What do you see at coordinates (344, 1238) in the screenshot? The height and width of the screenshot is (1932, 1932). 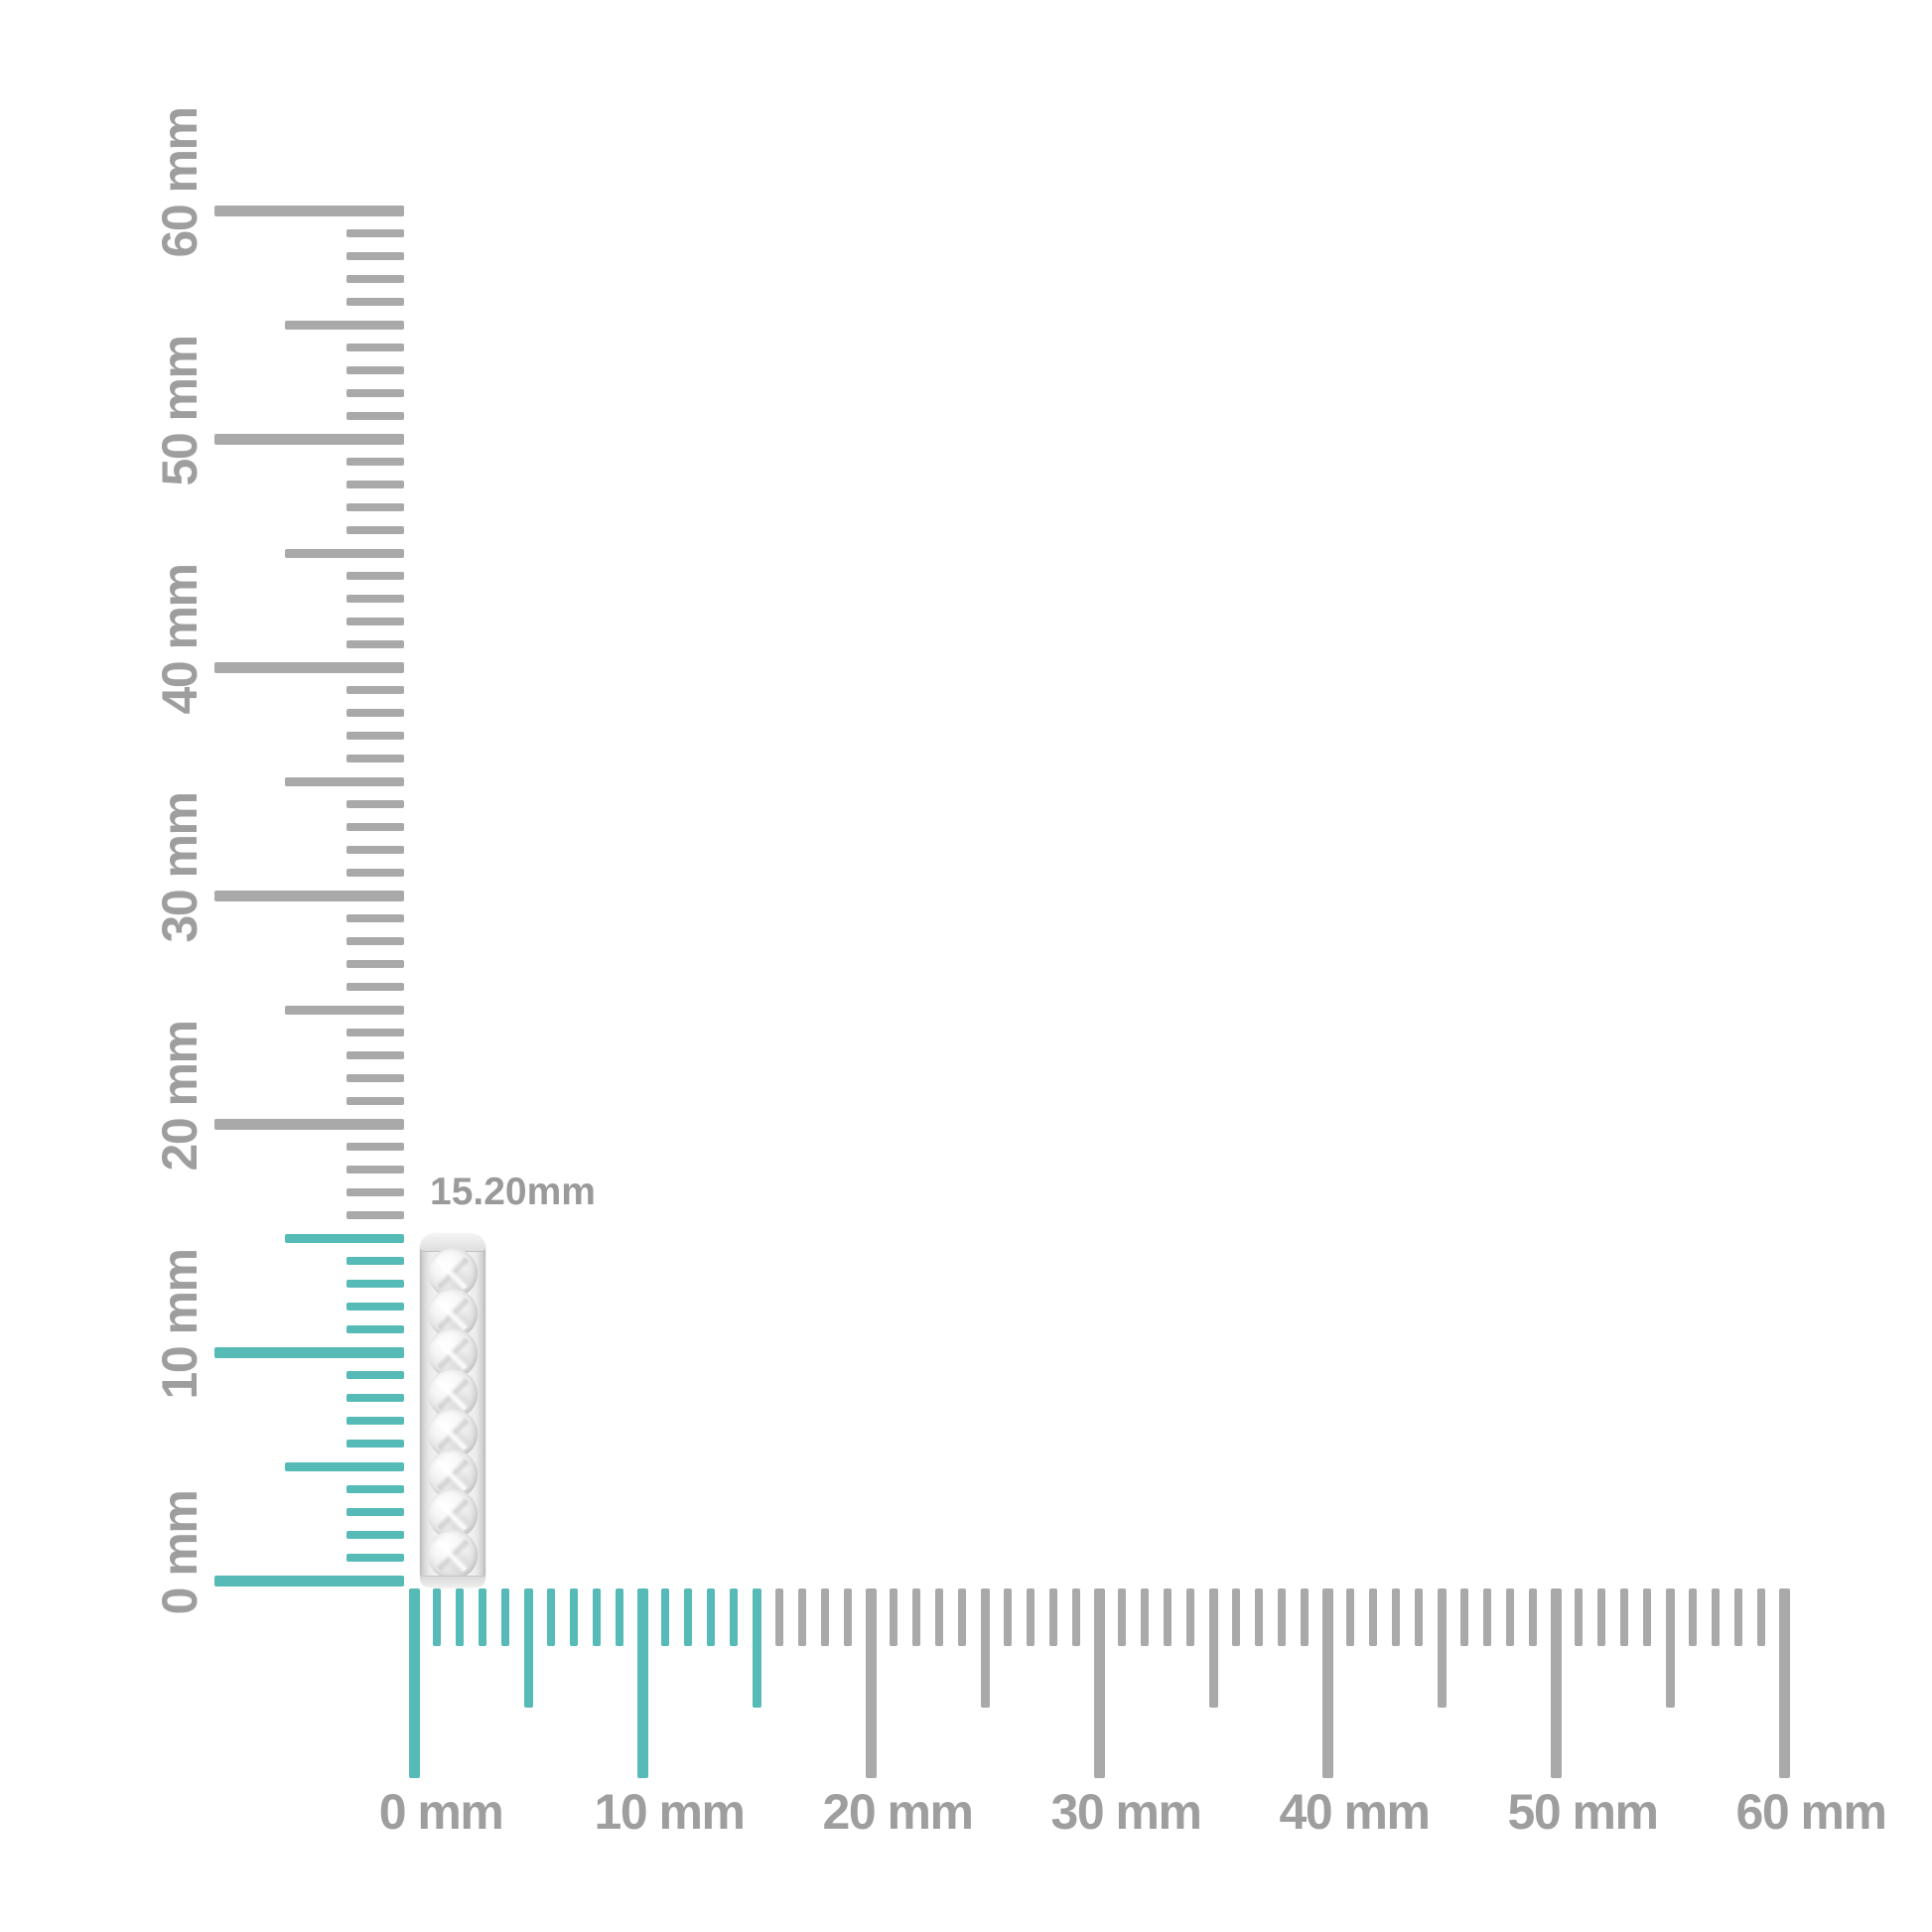 I see `v-tick-15mm` at bounding box center [344, 1238].